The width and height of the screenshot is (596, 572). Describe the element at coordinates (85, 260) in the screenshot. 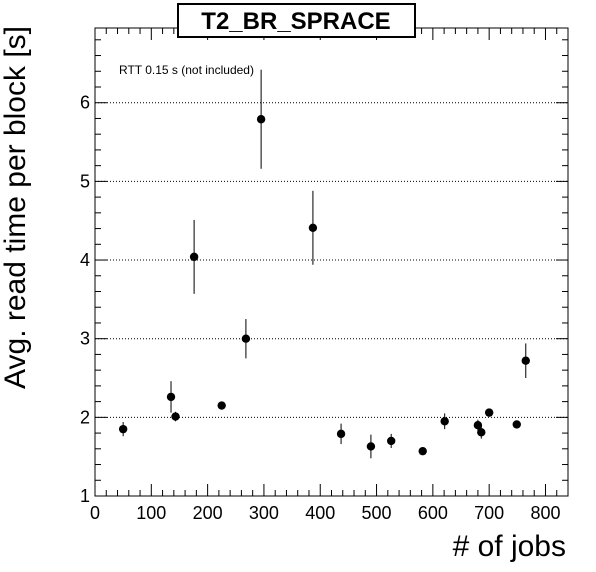

I see `y-tick-label-4: 4` at that location.